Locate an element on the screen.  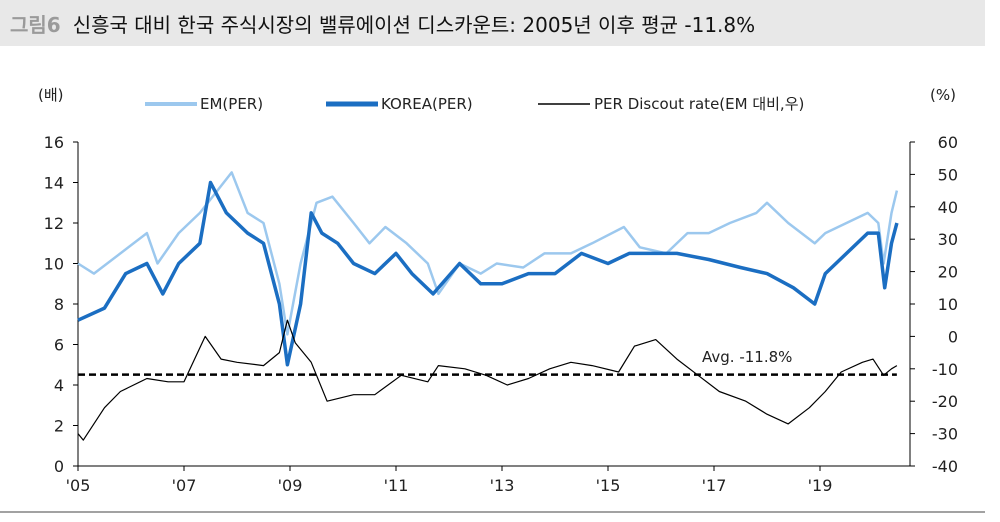
left-tick-label: 0 is located at coordinates (59, 466).